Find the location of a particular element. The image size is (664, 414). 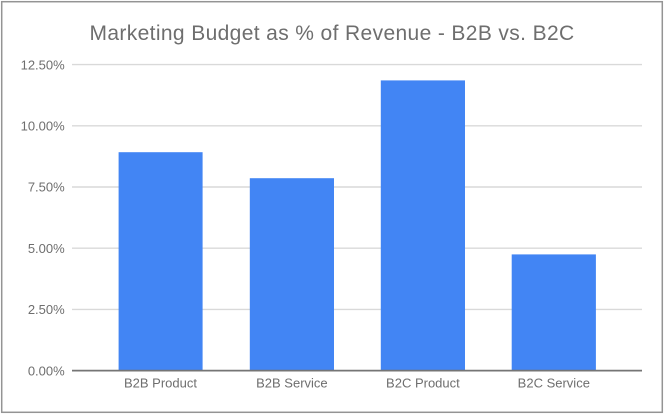

svg-text: B2B Product is located at coordinates (160, 382).